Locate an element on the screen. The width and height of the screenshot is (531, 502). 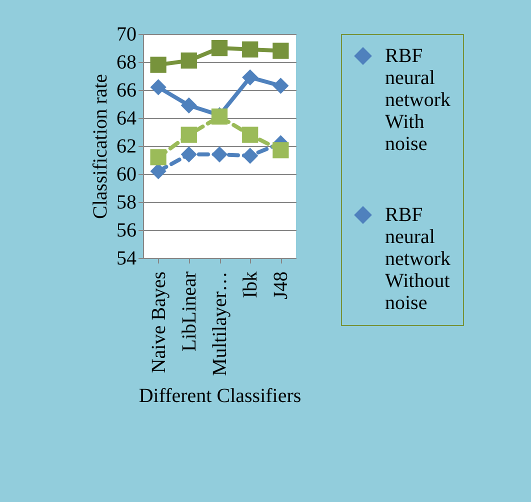
y-tick-label: 70 is located at coordinates (126, 35).